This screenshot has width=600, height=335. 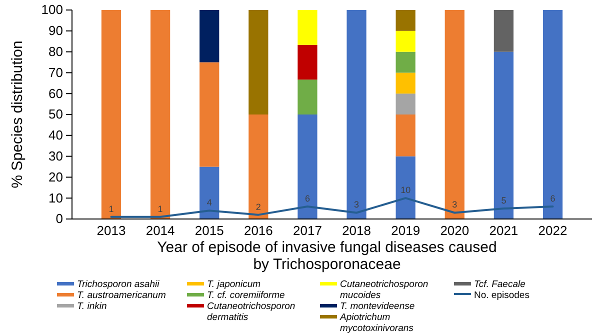 I want to click on legend-label: Apiotrichum mycotoxinivorans, so click(x=376, y=323).